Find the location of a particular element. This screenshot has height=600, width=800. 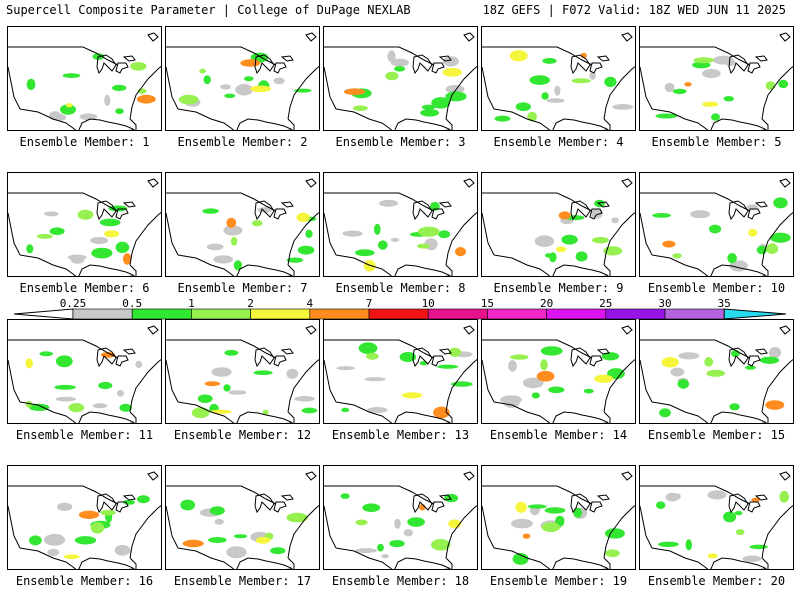

legend-threshold-label: 0.5 is located at coordinates (132, 303).